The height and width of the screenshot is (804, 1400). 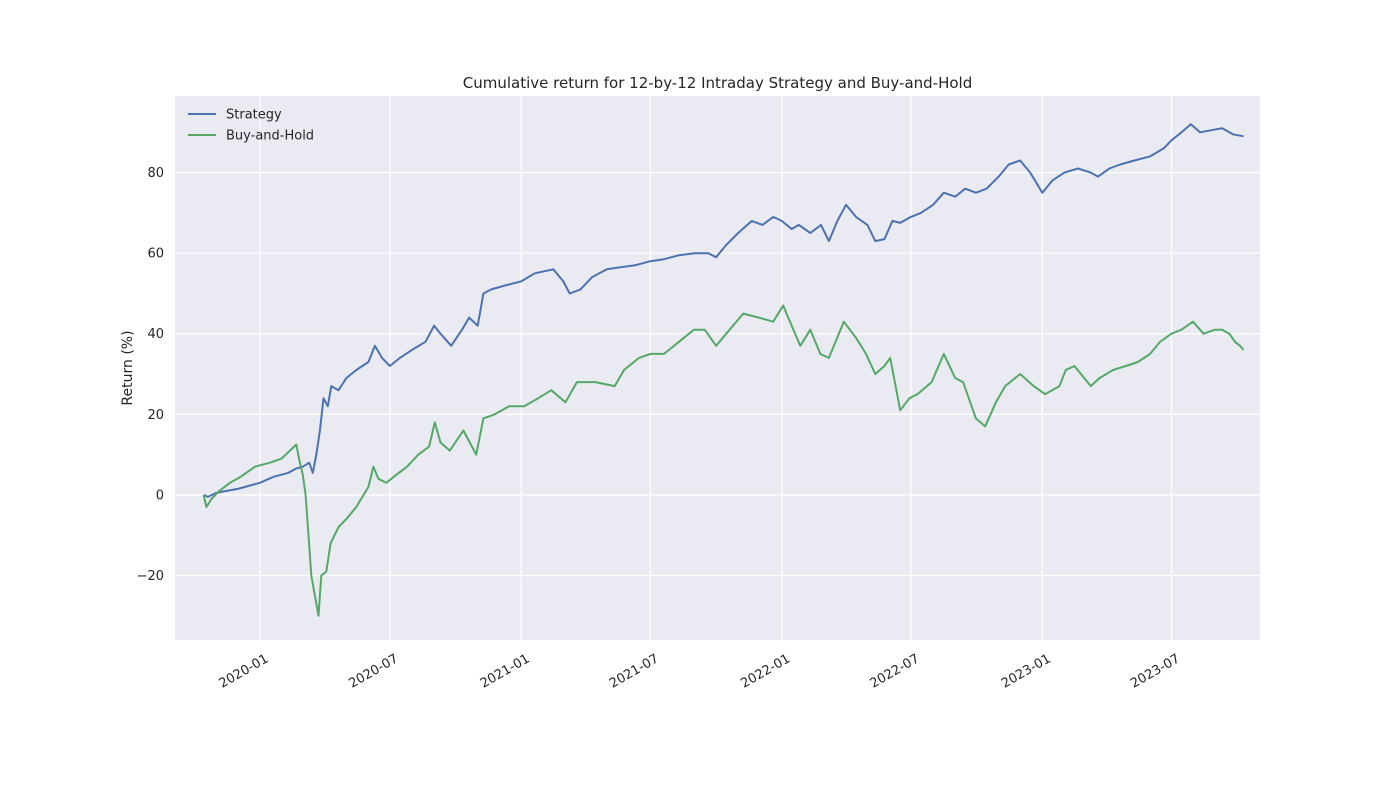 I want to click on y-tick-label: −20, so click(x=150, y=576).